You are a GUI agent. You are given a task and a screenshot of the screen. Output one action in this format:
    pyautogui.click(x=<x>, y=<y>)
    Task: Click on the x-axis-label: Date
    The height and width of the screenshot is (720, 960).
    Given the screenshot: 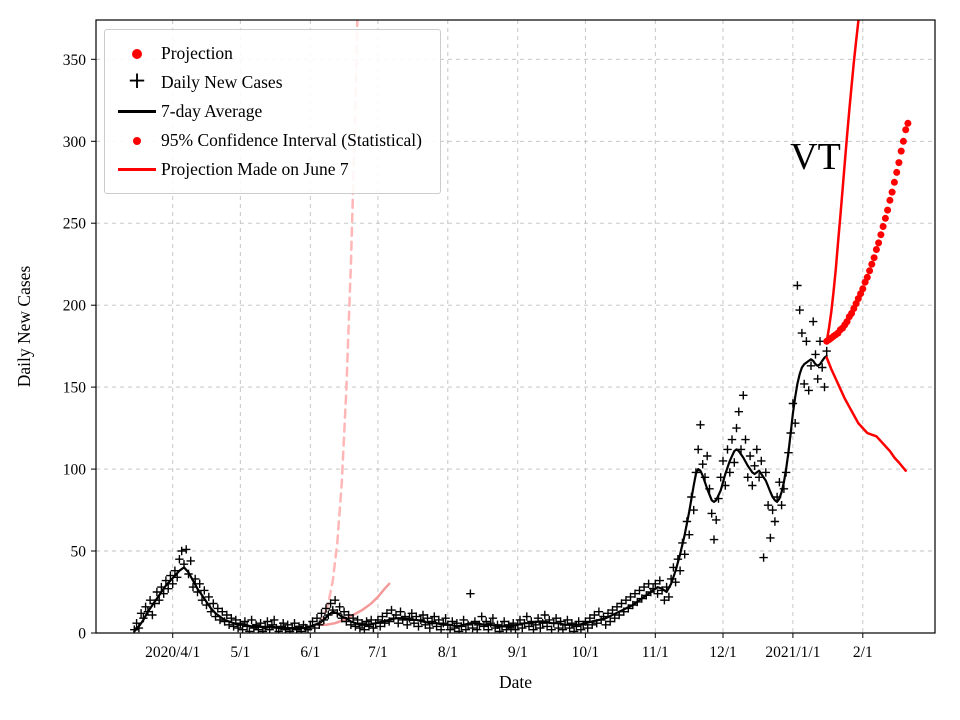 What is the action you would take?
    pyautogui.click(x=515, y=682)
    